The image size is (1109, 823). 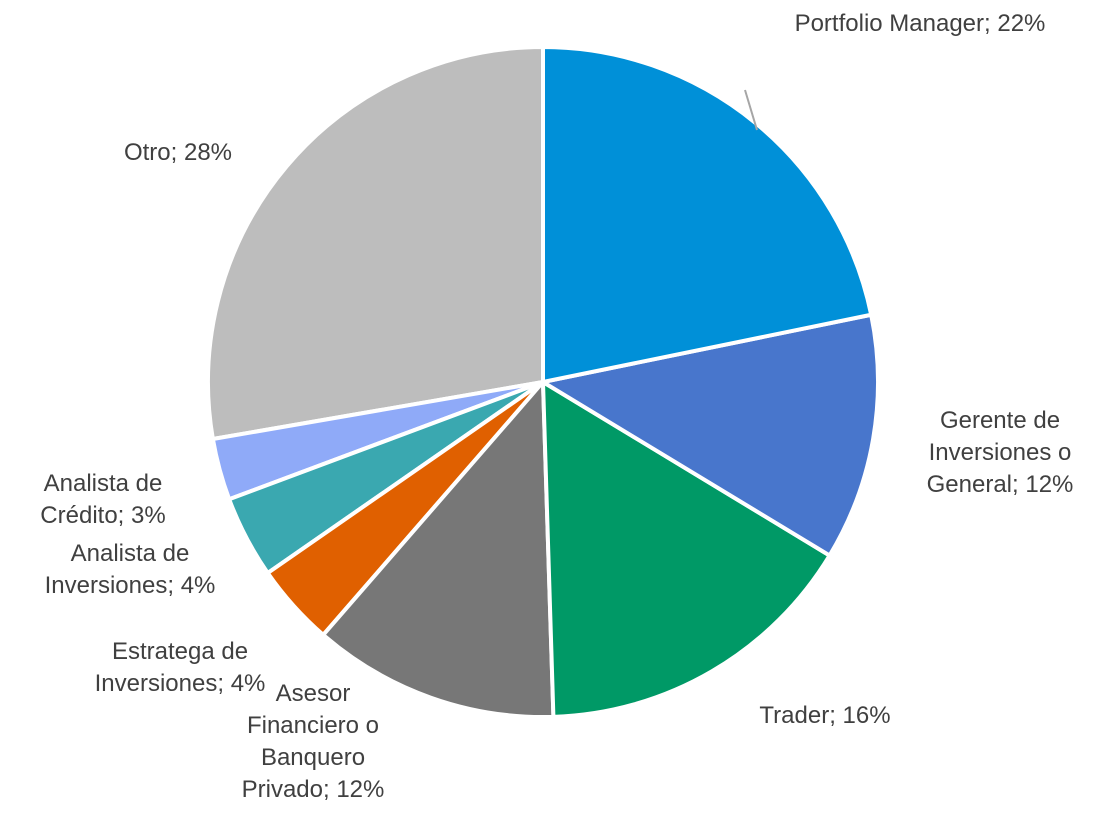 I want to click on value-label: 3%, so click(x=148, y=515).